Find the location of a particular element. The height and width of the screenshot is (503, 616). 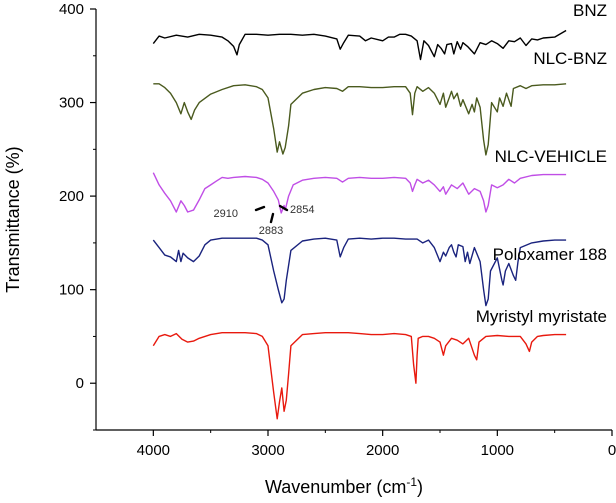

y-tick-label: 0 is located at coordinates (80, 383).